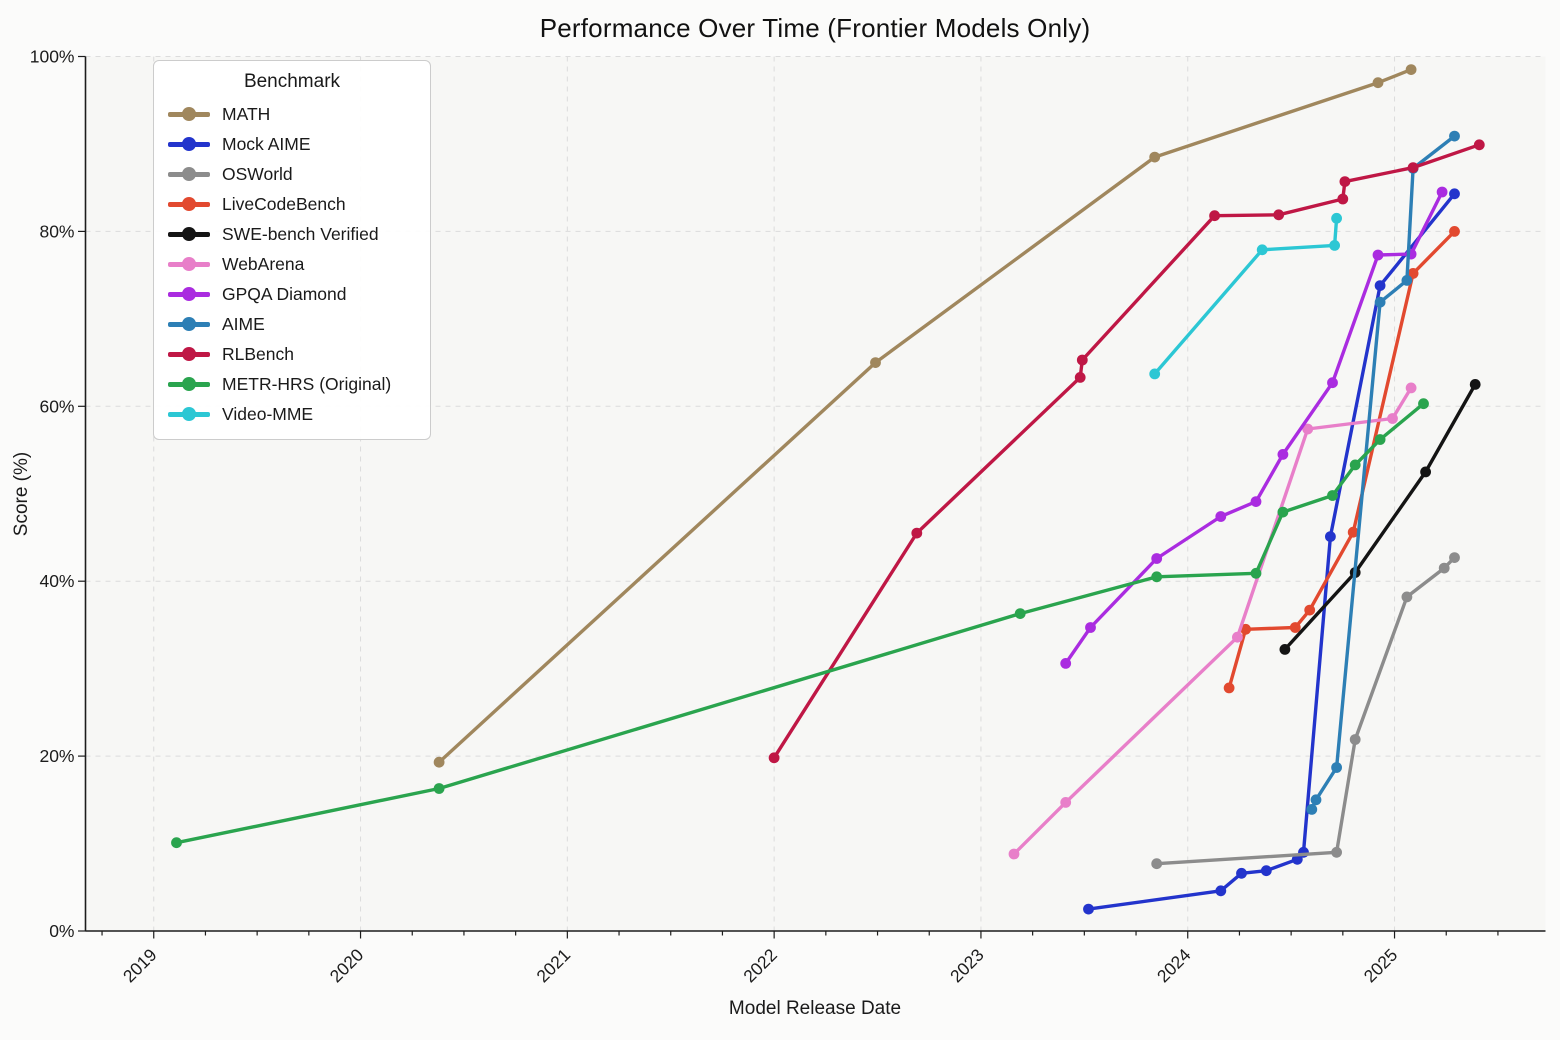  Describe the element at coordinates (815, 1008) in the screenshot. I see `x-axis-title: Model Release Date` at that location.